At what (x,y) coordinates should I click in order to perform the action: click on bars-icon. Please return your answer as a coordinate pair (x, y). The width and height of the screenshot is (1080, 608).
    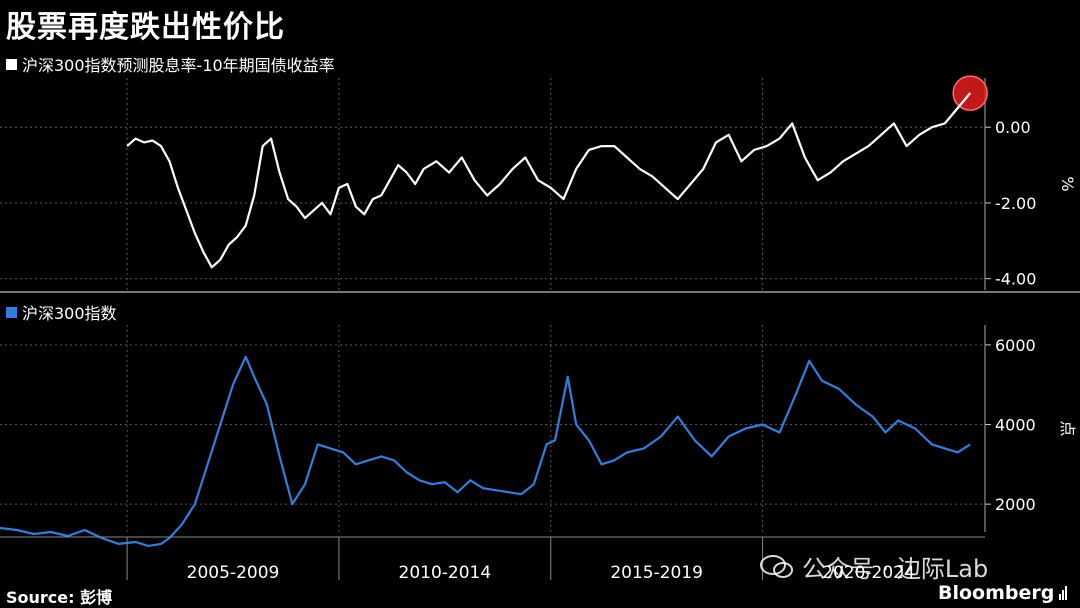
    Looking at the image, I should click on (1063, 593).